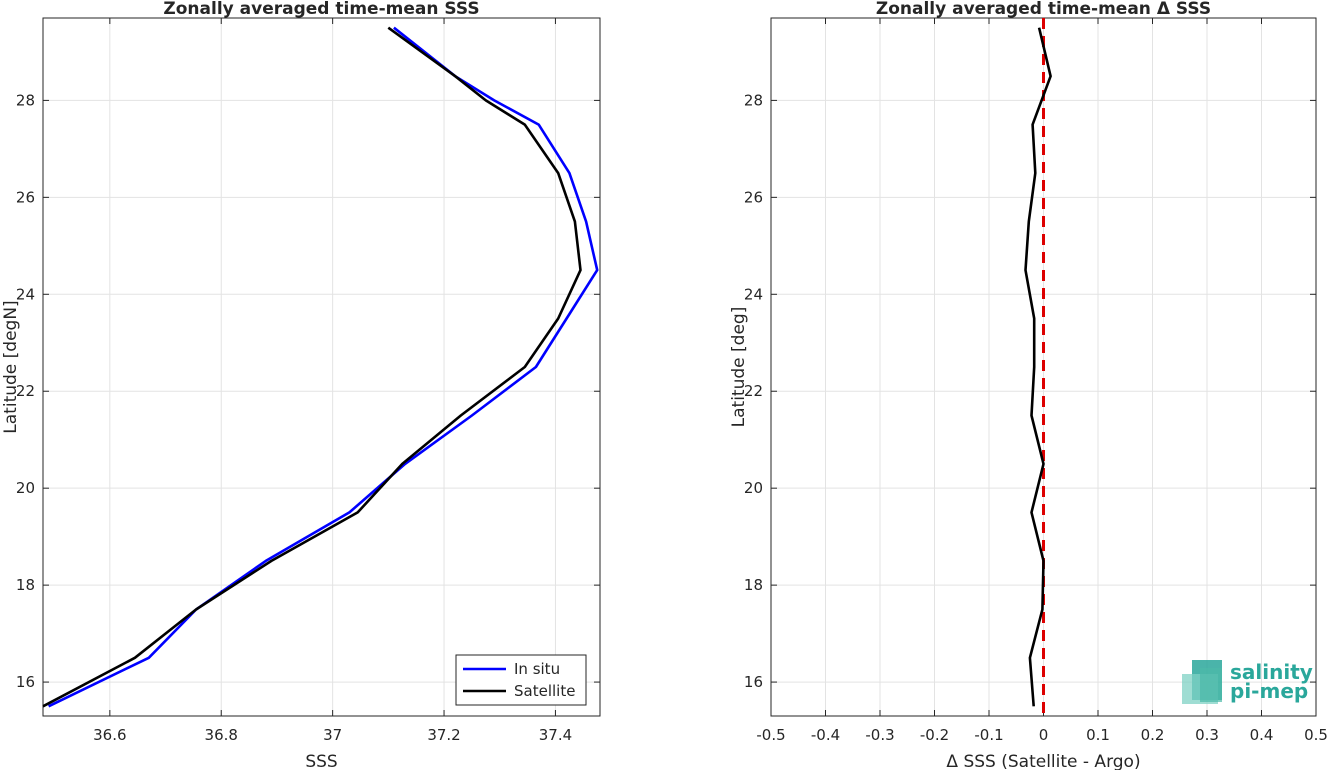 Image resolution: width=1330 pixels, height=770 pixels. What do you see at coordinates (1207, 735) in the screenshot?
I see `x-tick-label: 0.3` at bounding box center [1207, 735].